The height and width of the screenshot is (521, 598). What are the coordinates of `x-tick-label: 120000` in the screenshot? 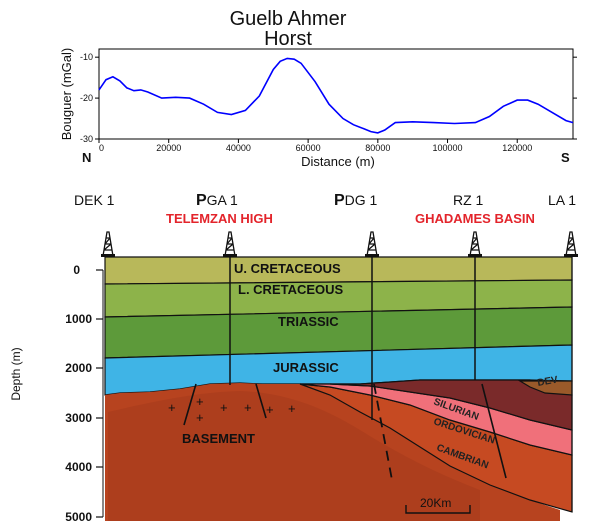 It's located at (517, 148).